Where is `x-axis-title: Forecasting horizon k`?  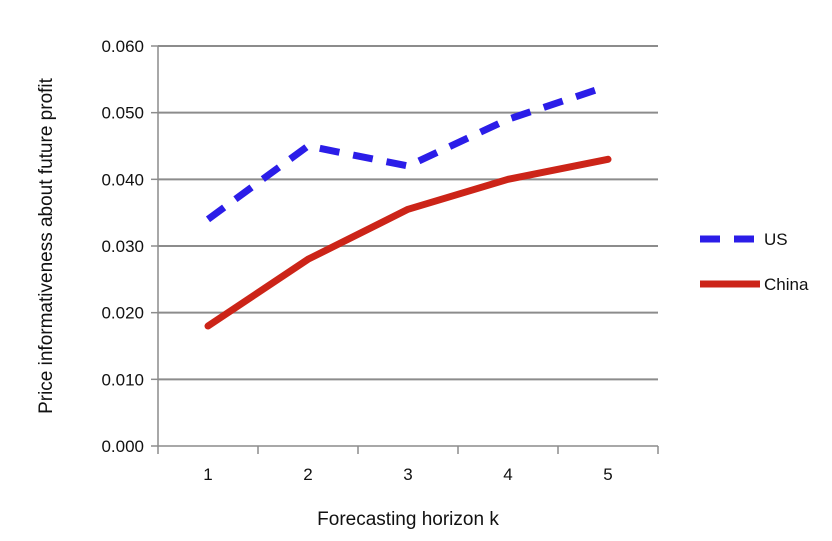 x-axis-title: Forecasting horizon k is located at coordinates (408, 519).